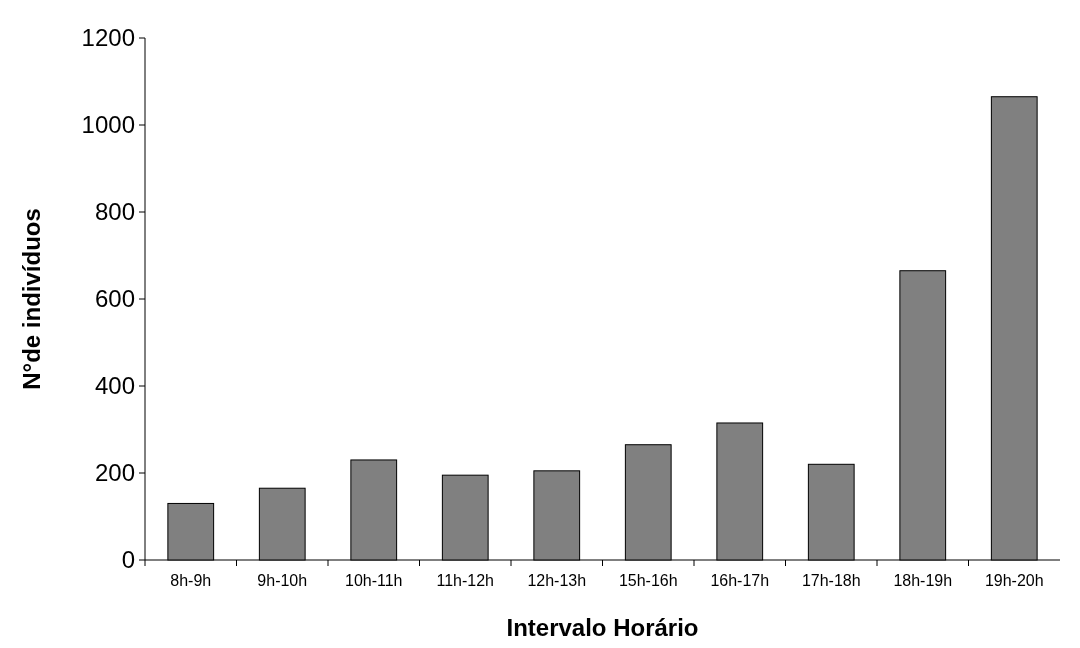 The height and width of the screenshot is (648, 1080). I want to click on y-tick-label: 600, so click(114, 299).